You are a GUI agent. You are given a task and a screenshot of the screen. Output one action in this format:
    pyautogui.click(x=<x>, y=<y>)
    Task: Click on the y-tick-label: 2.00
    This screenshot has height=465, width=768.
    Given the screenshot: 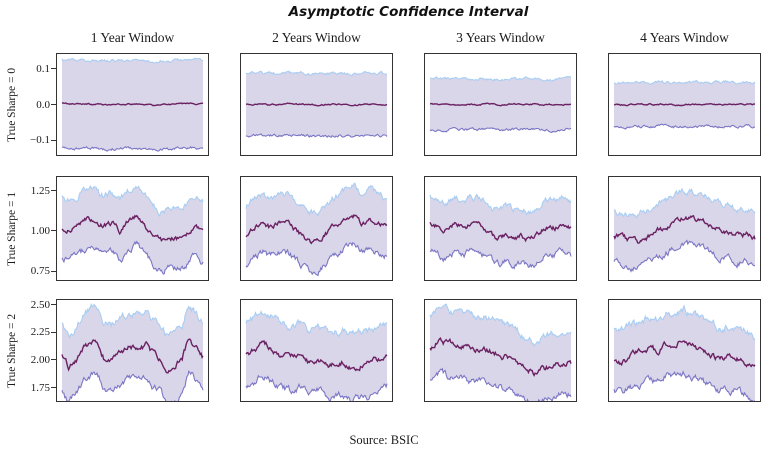 What is the action you would take?
    pyautogui.click(x=40, y=359)
    